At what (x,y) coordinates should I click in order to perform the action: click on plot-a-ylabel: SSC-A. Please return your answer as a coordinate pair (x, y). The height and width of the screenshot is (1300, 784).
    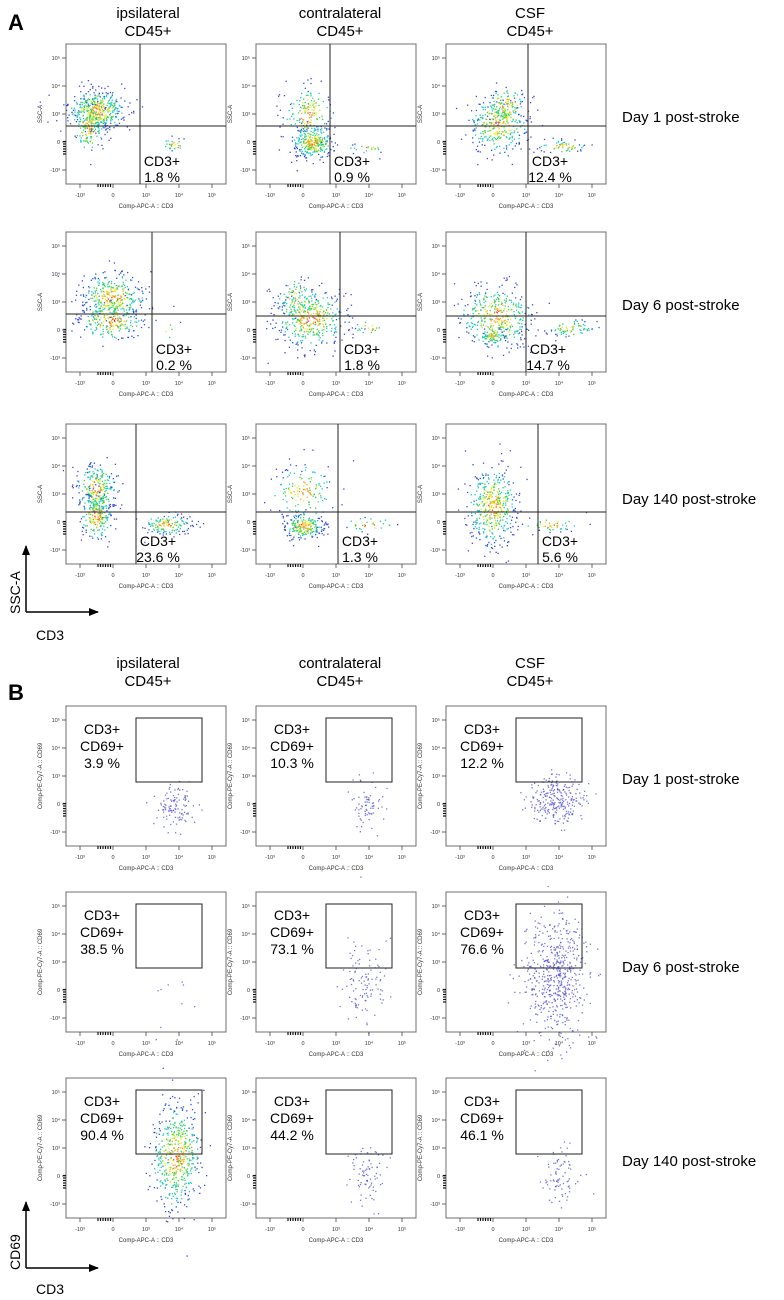
    Looking at the image, I should click on (421, 302).